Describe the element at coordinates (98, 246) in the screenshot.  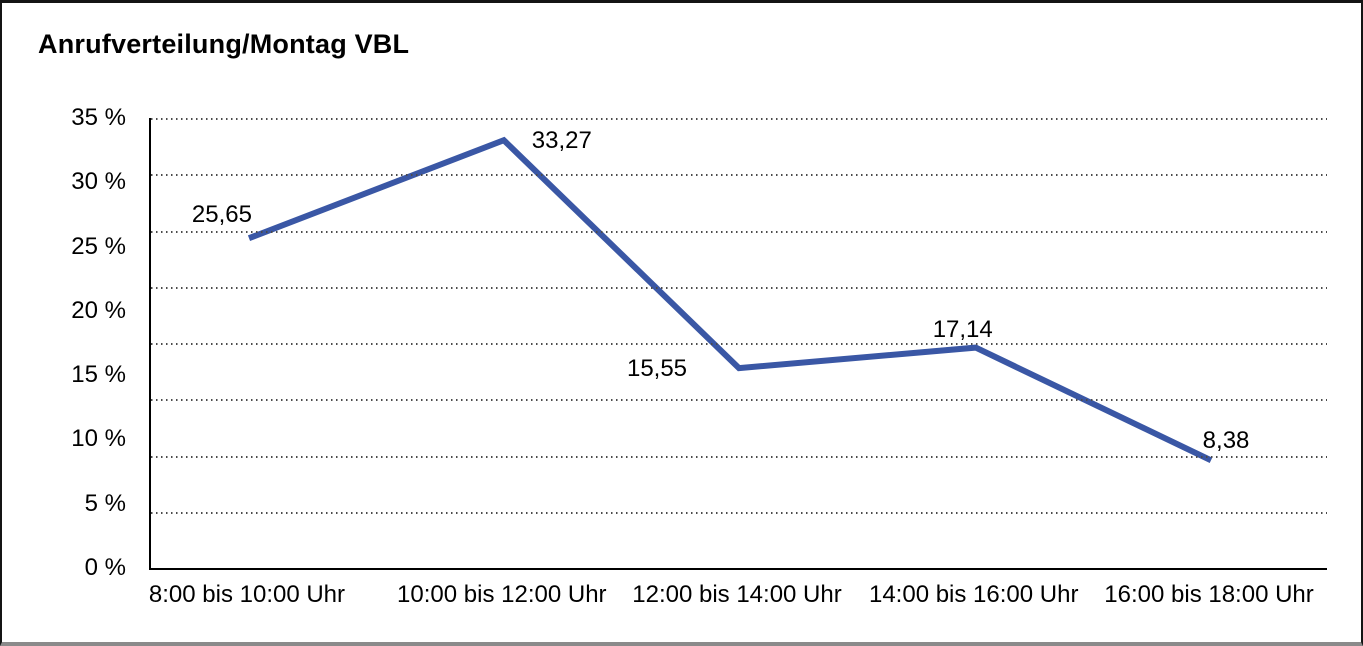
I see `y-axis-tick-label: 25 %` at that location.